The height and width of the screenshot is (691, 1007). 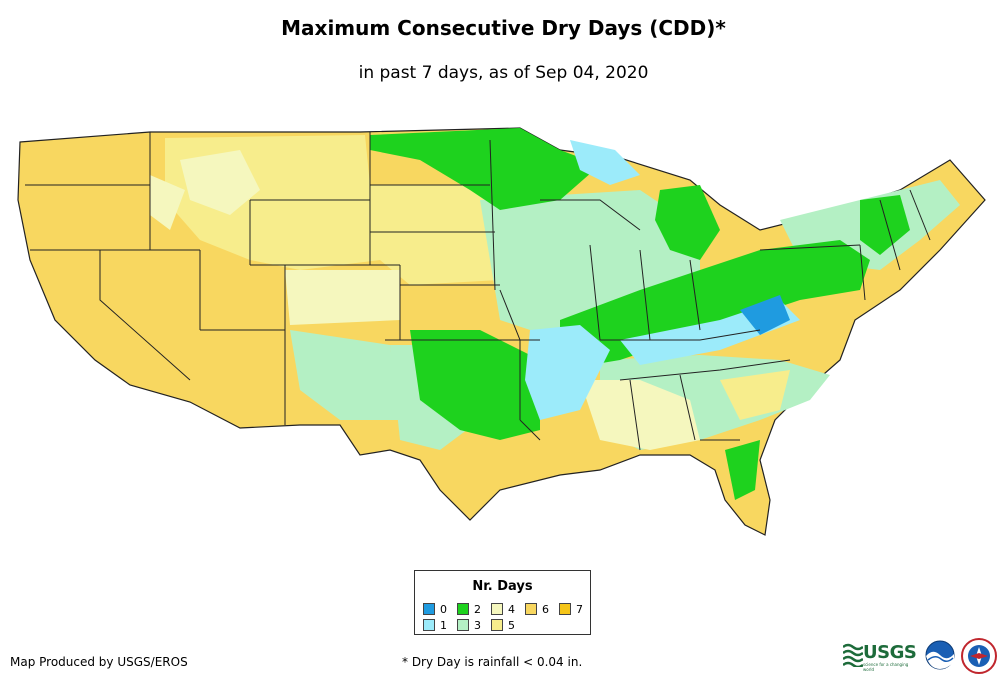 I want to click on legend: Nr. Days 0 1 2 3 4 5 6 7, so click(x=502, y=602).